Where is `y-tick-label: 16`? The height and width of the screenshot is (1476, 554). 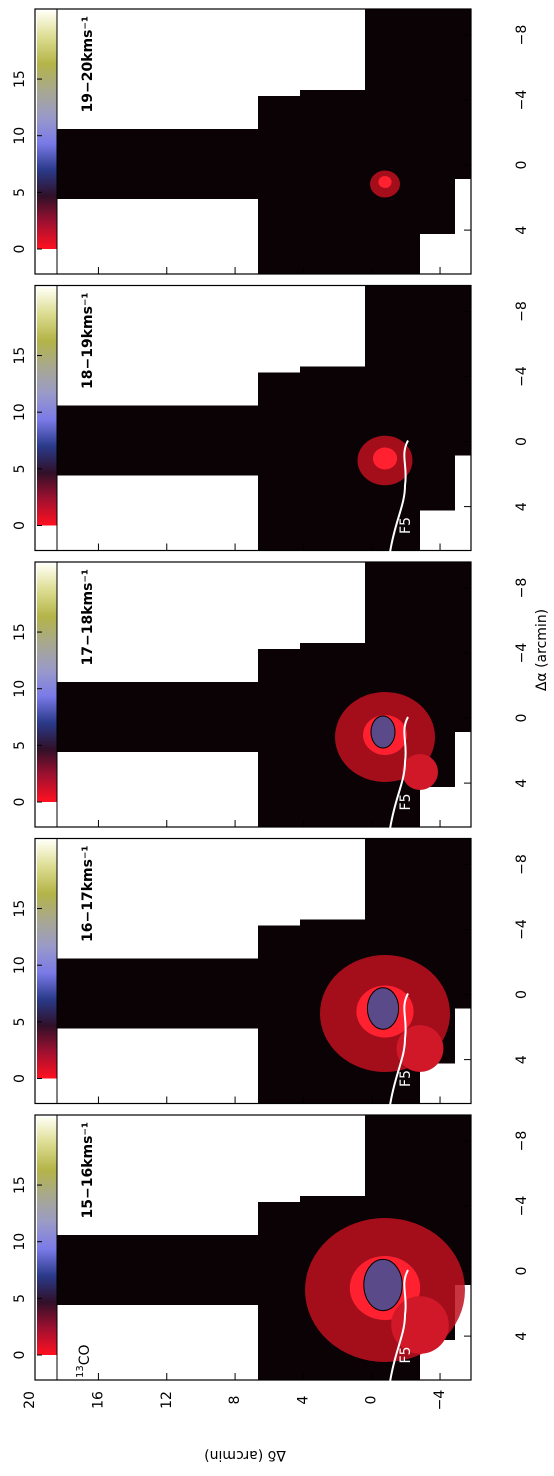
y-tick-label: 16 is located at coordinates (98, 1400).